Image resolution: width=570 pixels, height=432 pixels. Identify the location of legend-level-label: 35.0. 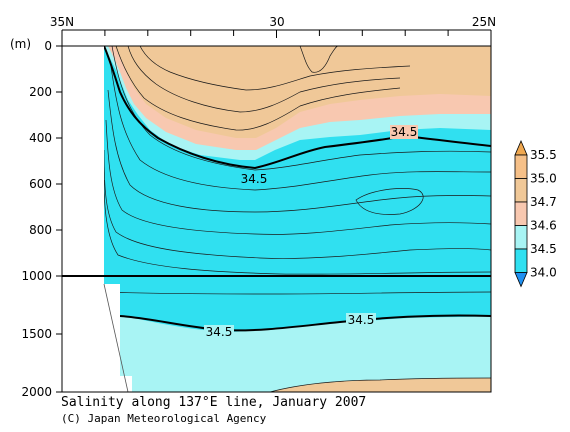
(543, 179).